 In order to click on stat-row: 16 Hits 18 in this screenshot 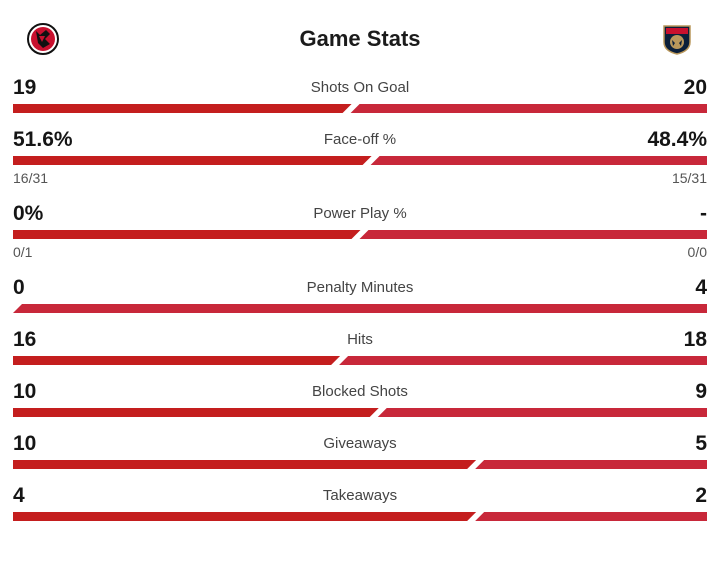, I will do `click(360, 345)`.